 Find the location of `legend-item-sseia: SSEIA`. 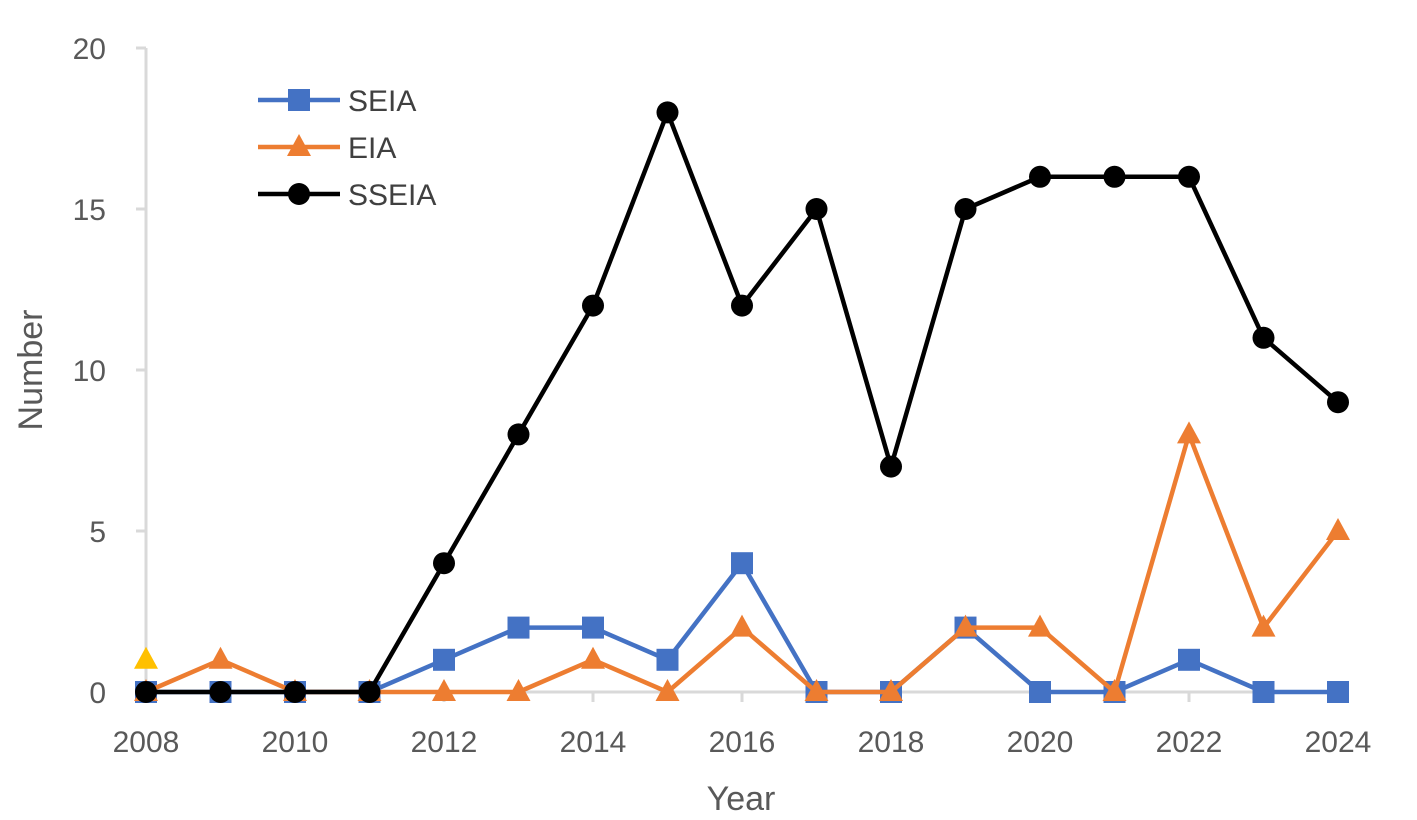

legend-item-sseia: SSEIA is located at coordinates (347, 195).